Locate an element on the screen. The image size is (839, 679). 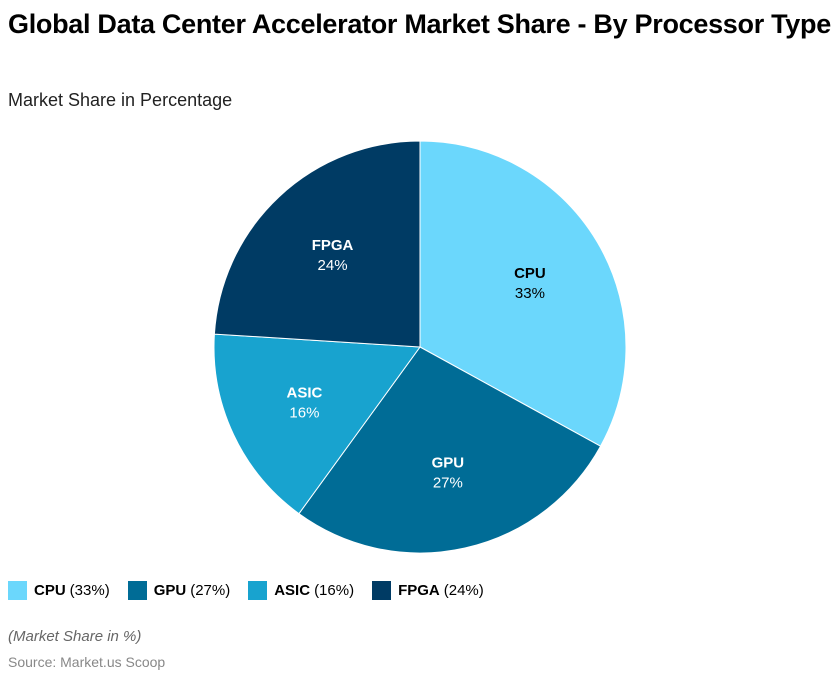
pie-slice-gpu is located at coordinates (450, 450).